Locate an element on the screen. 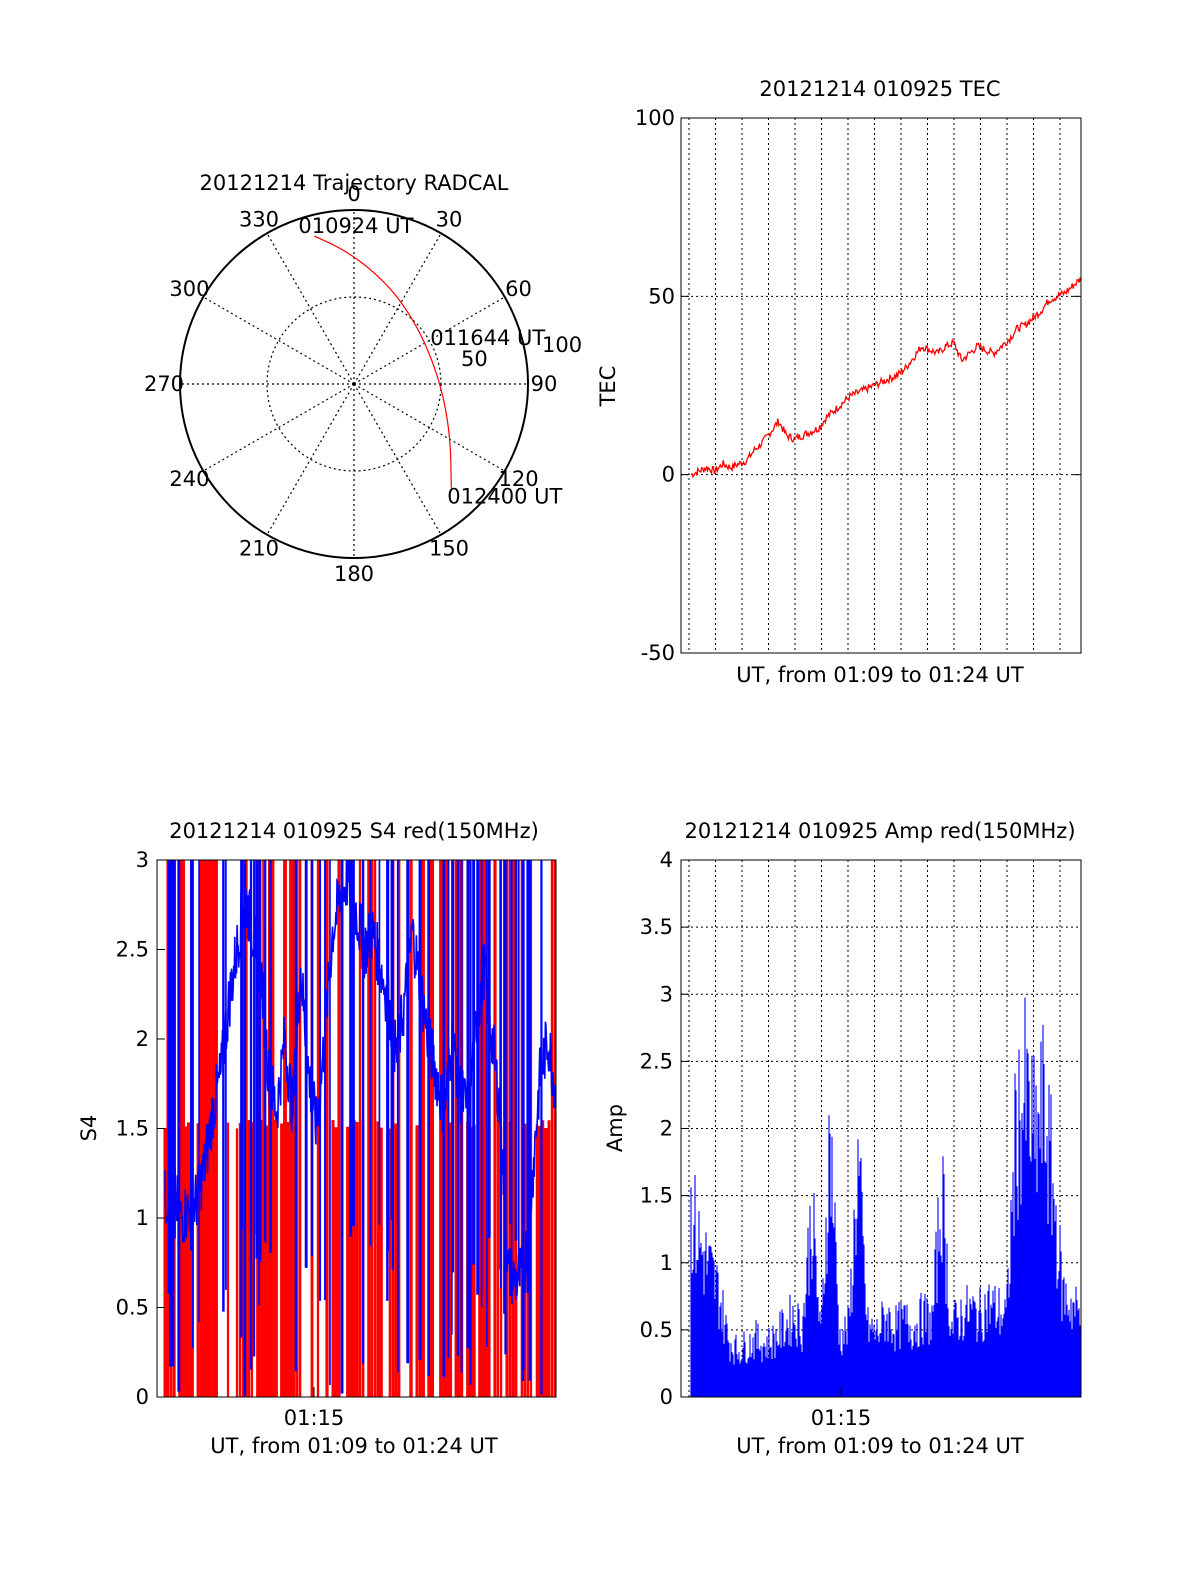 The height and width of the screenshot is (1575, 1200). amp-grid is located at coordinates (881, 1128).